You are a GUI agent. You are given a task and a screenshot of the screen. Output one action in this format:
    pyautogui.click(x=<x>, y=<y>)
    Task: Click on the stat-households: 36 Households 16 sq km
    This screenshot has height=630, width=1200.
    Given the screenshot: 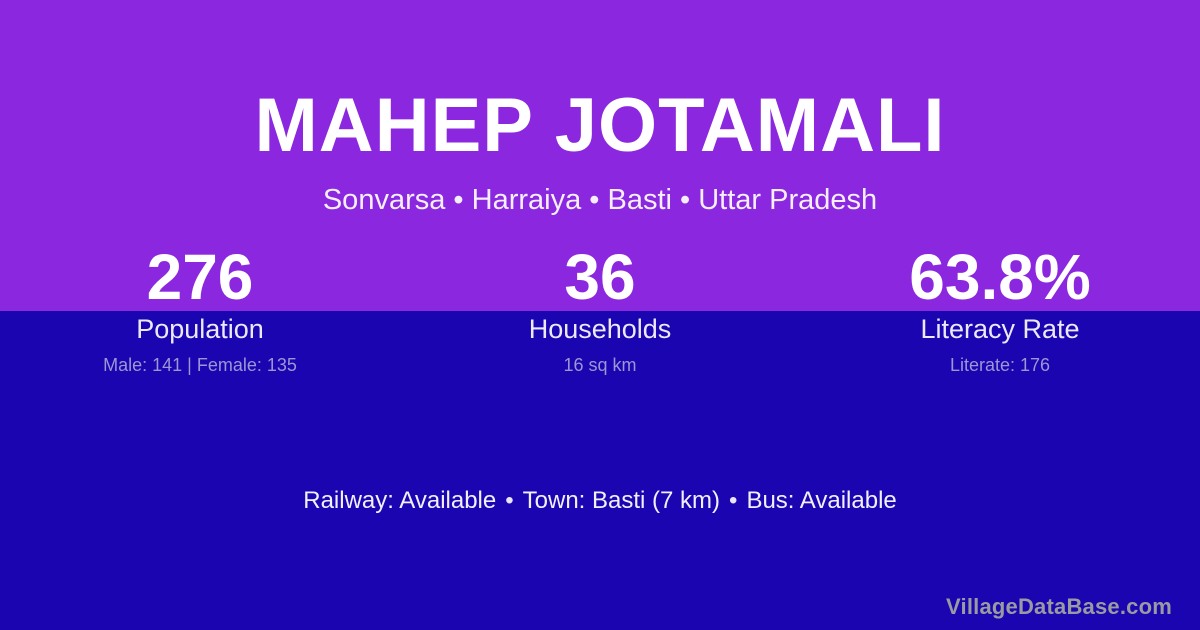 What is the action you would take?
    pyautogui.click(x=600, y=315)
    